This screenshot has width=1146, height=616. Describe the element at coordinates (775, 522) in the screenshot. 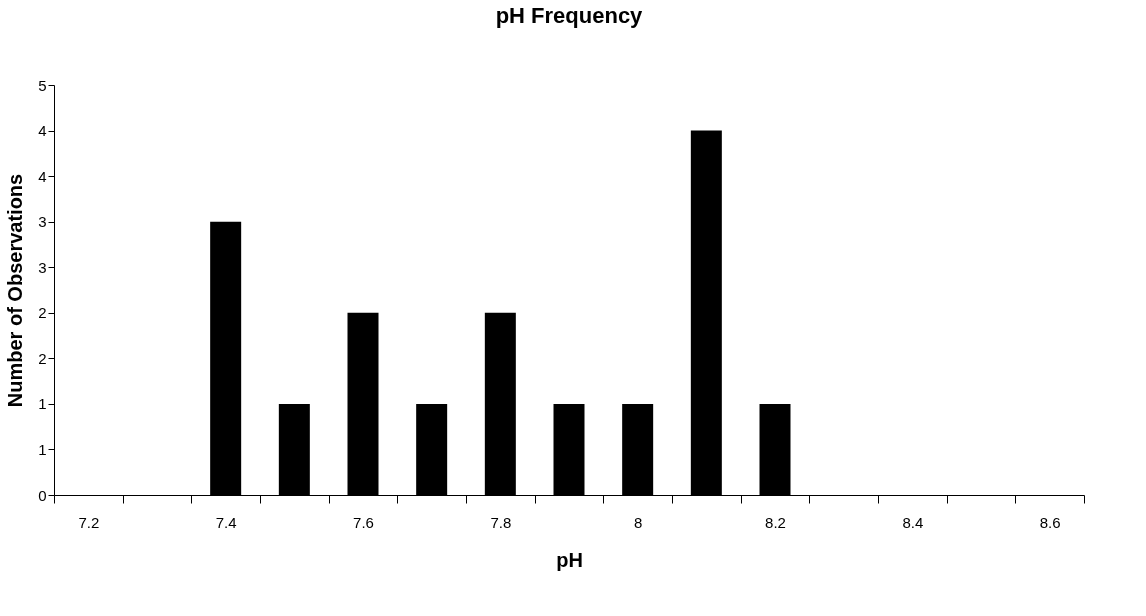

I see `x-tick-label: 8.2` at that location.